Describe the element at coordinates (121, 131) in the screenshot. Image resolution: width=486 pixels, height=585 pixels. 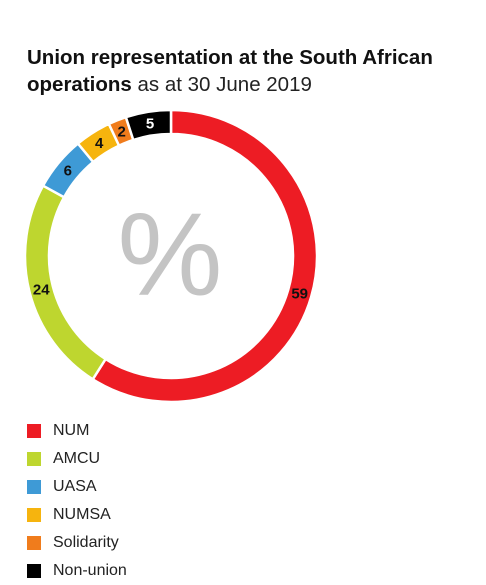
I see `slice-label-solidarity: 2` at that location.